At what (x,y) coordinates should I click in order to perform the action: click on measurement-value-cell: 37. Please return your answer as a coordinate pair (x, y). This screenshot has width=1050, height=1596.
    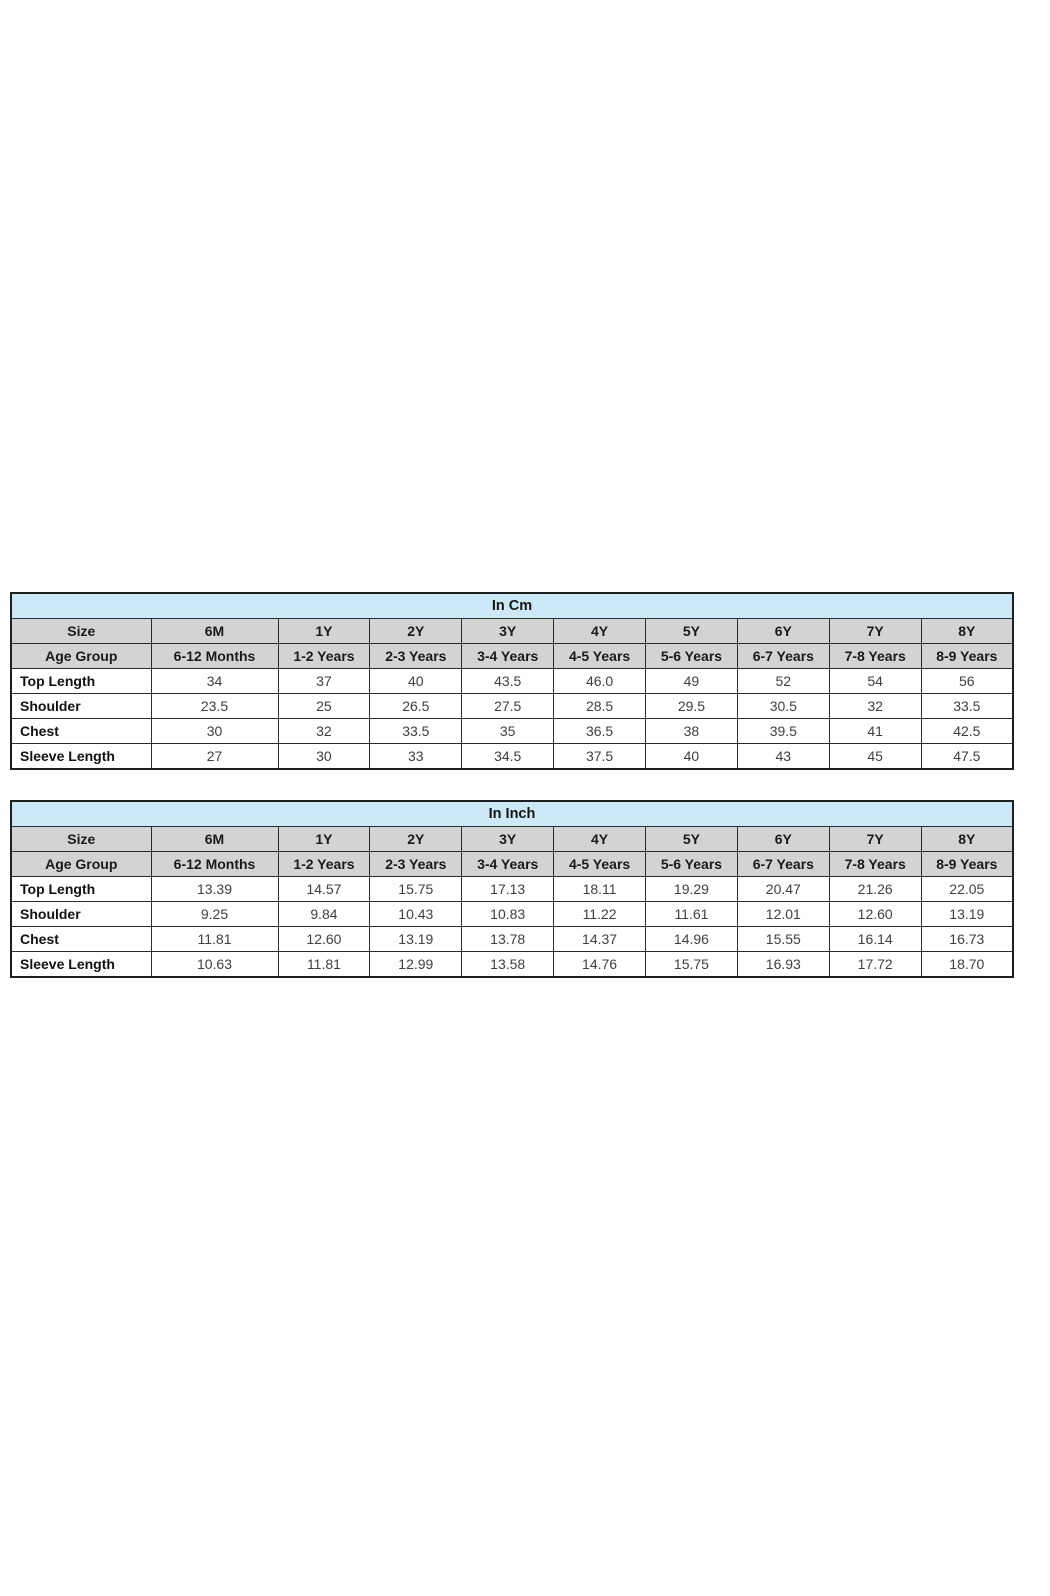
    Looking at the image, I should click on (324, 681).